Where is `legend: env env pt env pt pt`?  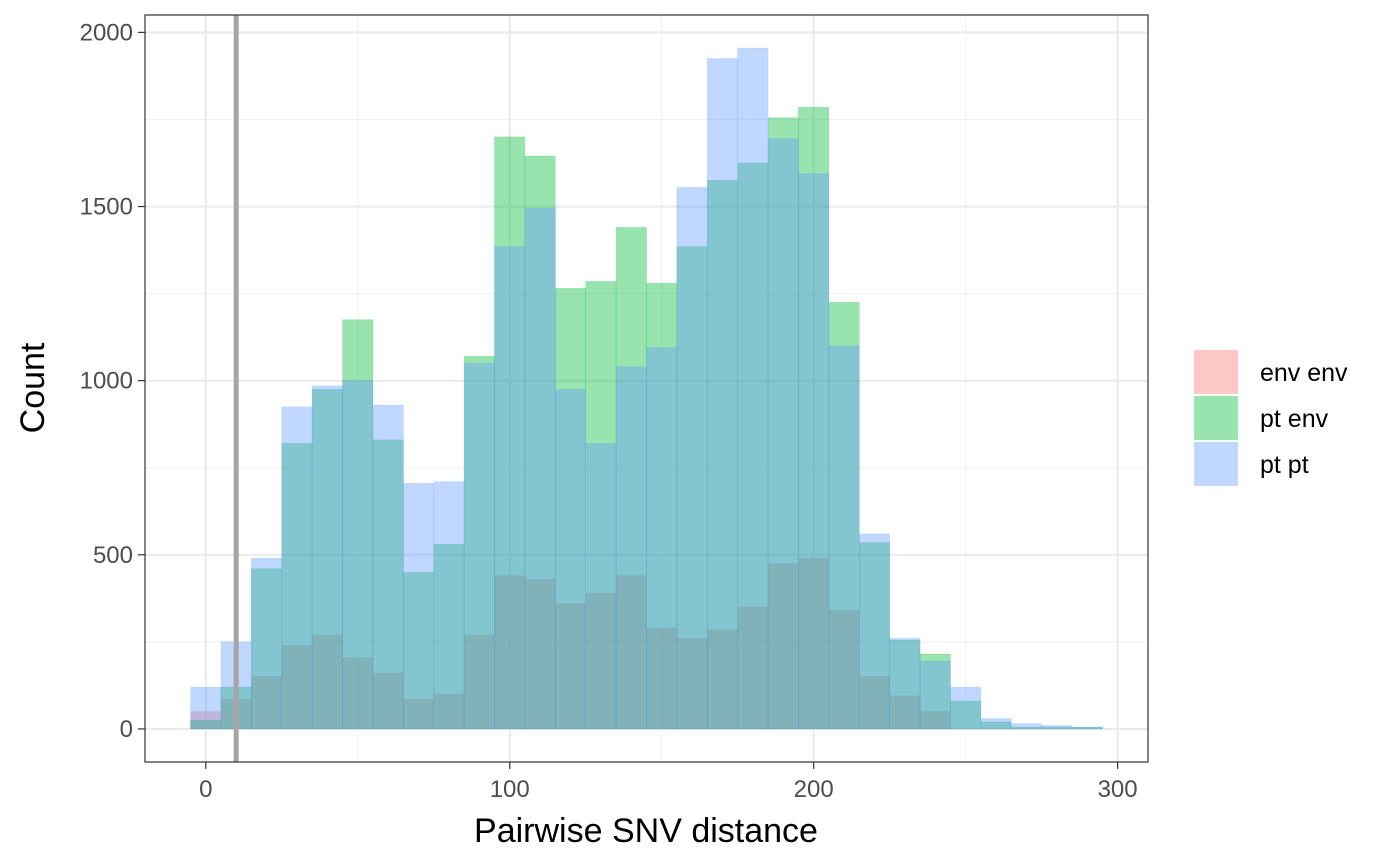 legend: env env pt env pt pt is located at coordinates (1271, 418).